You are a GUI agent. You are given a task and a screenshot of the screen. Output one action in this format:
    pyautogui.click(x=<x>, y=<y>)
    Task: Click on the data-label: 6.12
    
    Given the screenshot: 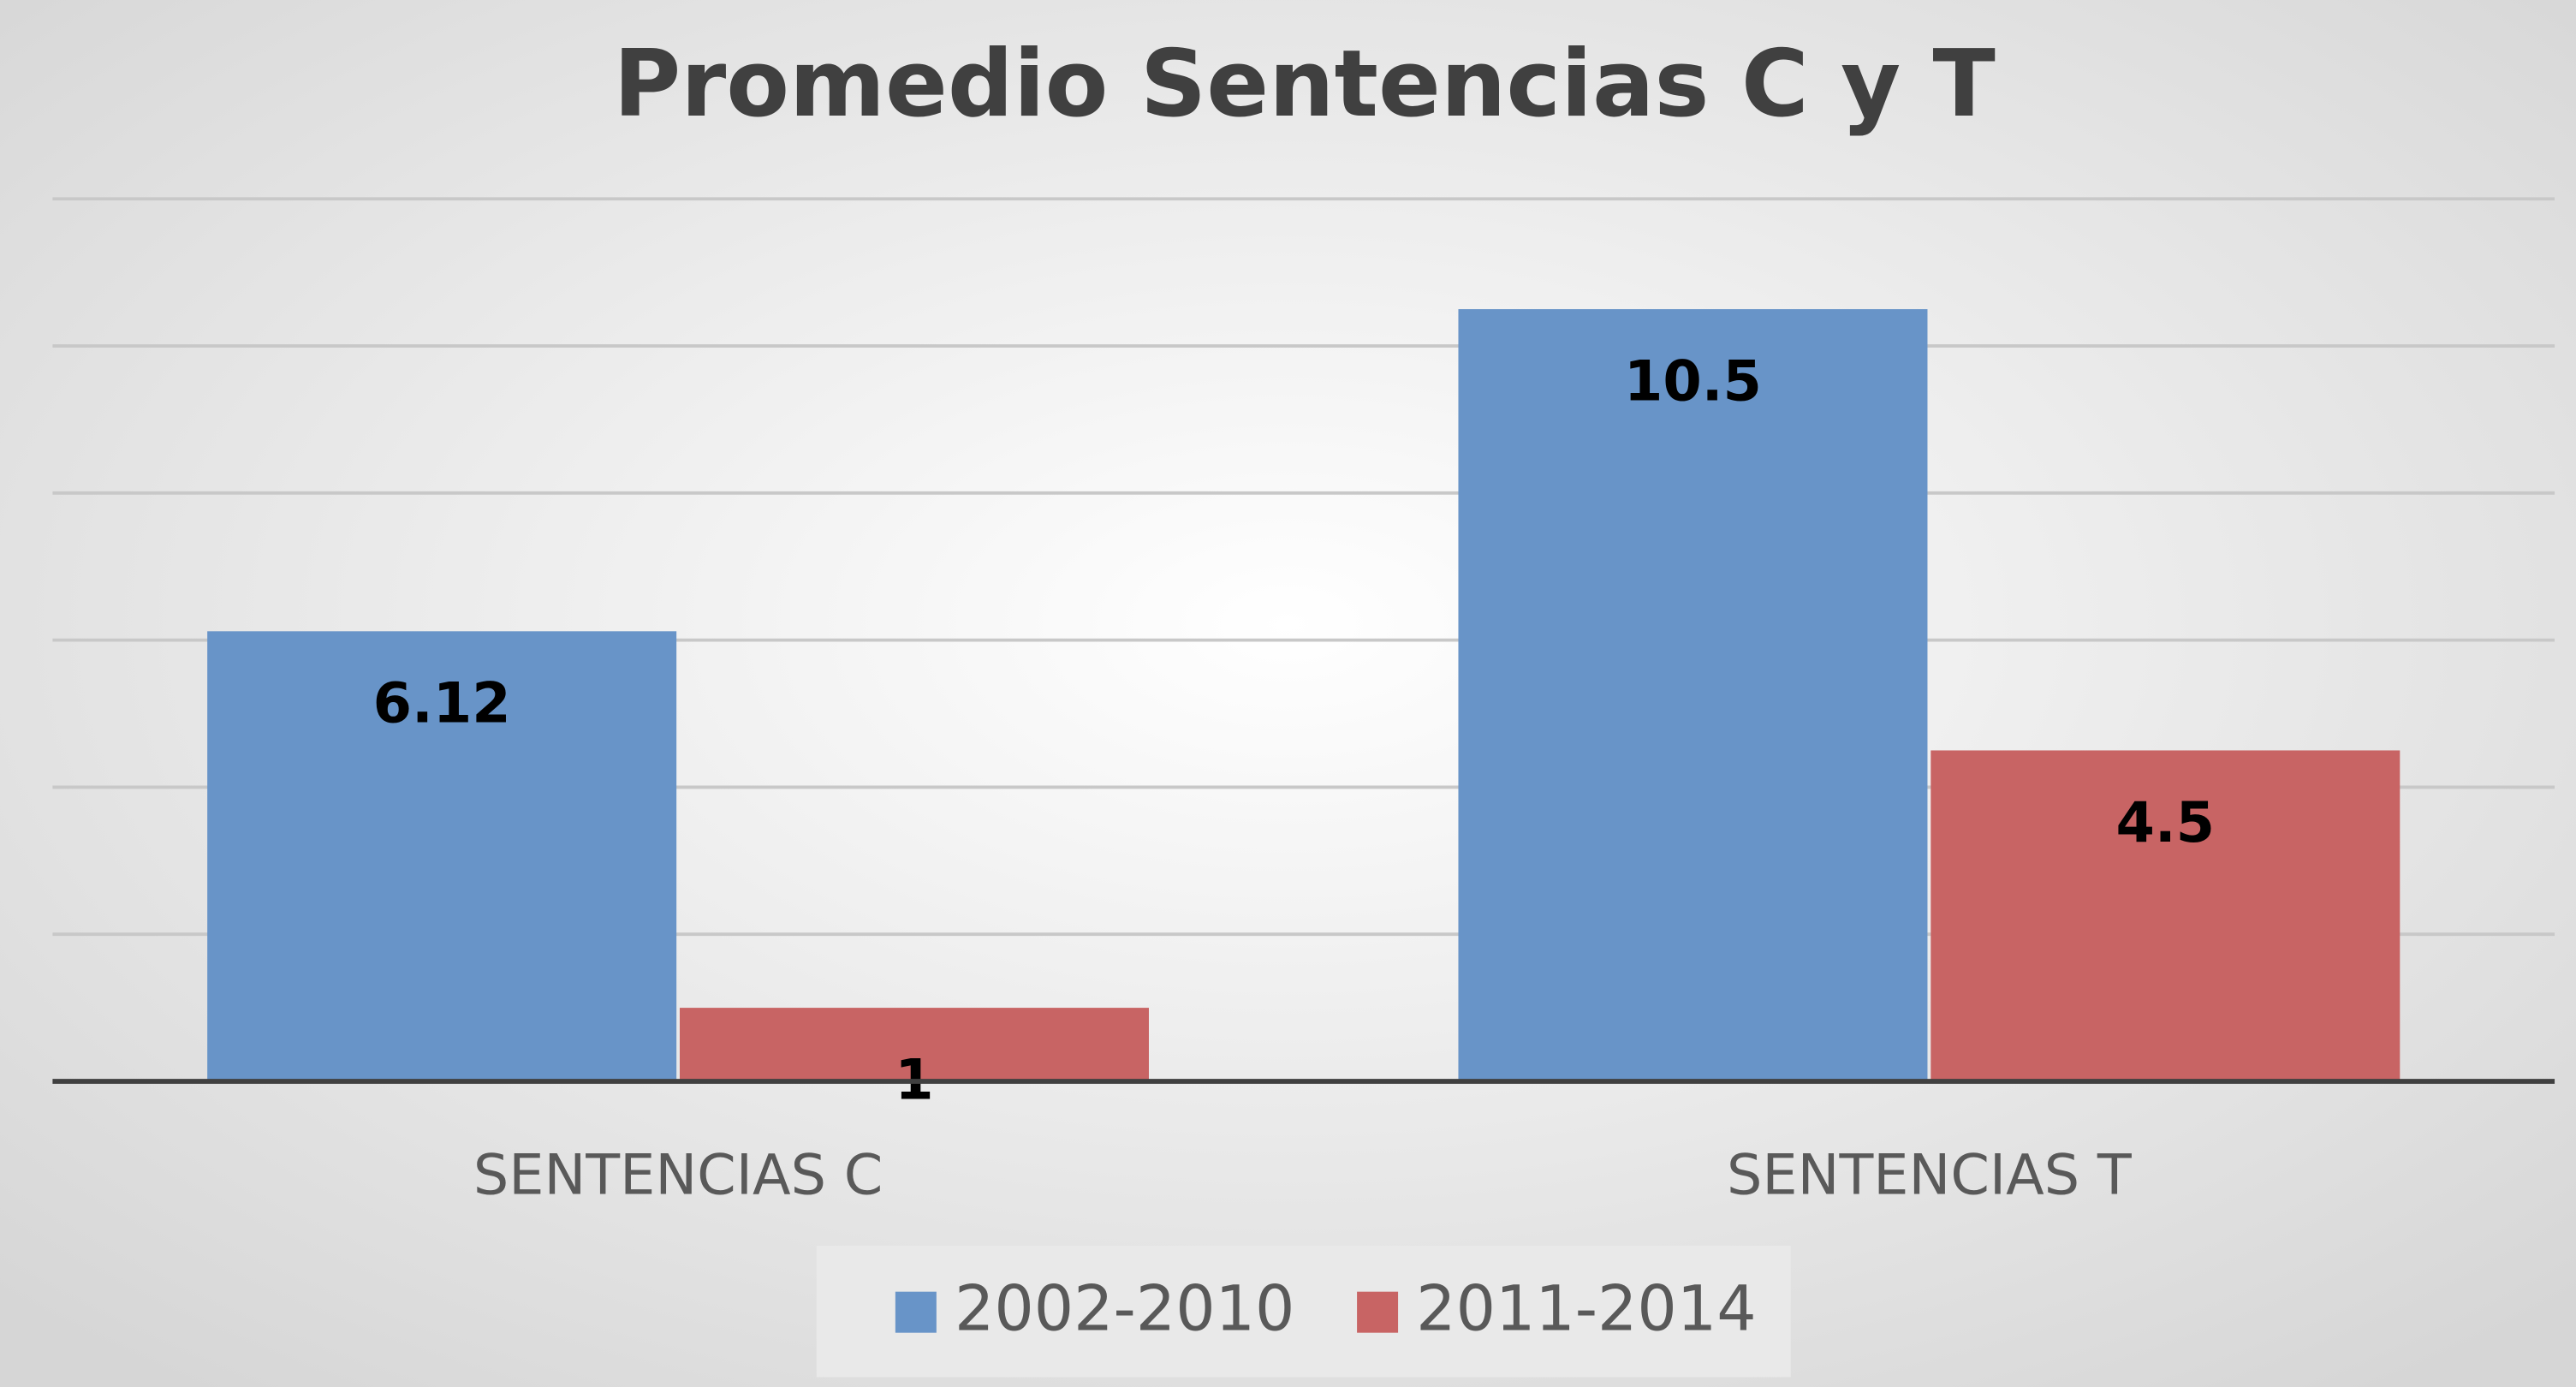 What is the action you would take?
    pyautogui.click(x=442, y=703)
    